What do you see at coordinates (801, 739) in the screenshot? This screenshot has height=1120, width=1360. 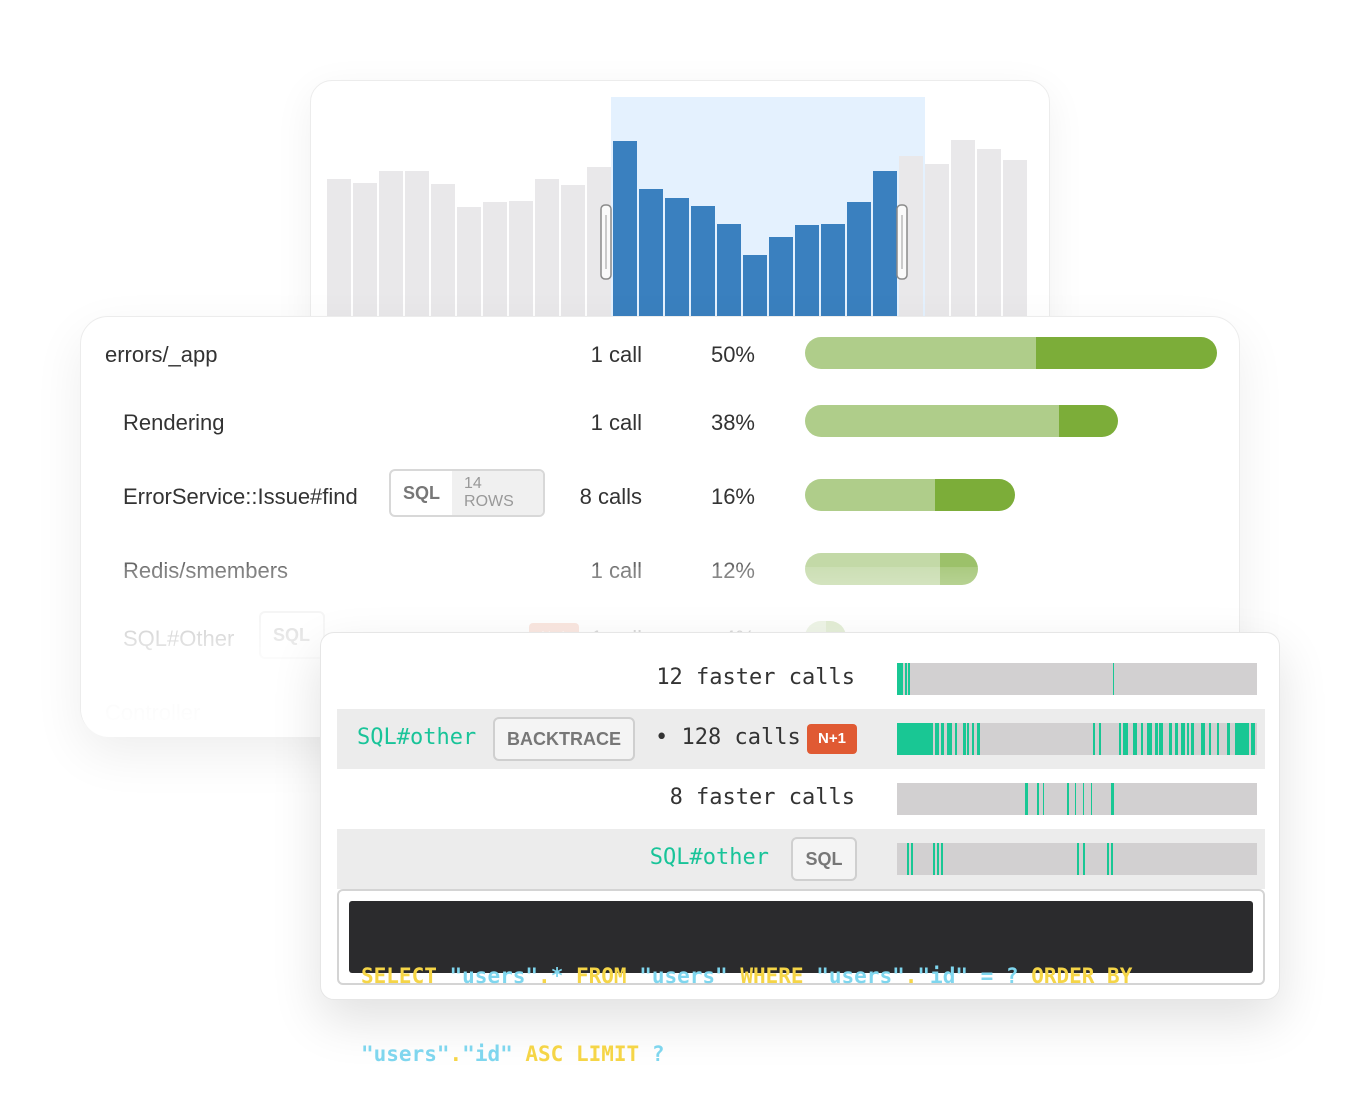 I see `trace-row: SQL#other BACKTRACE • 128 calls N+1` at bounding box center [801, 739].